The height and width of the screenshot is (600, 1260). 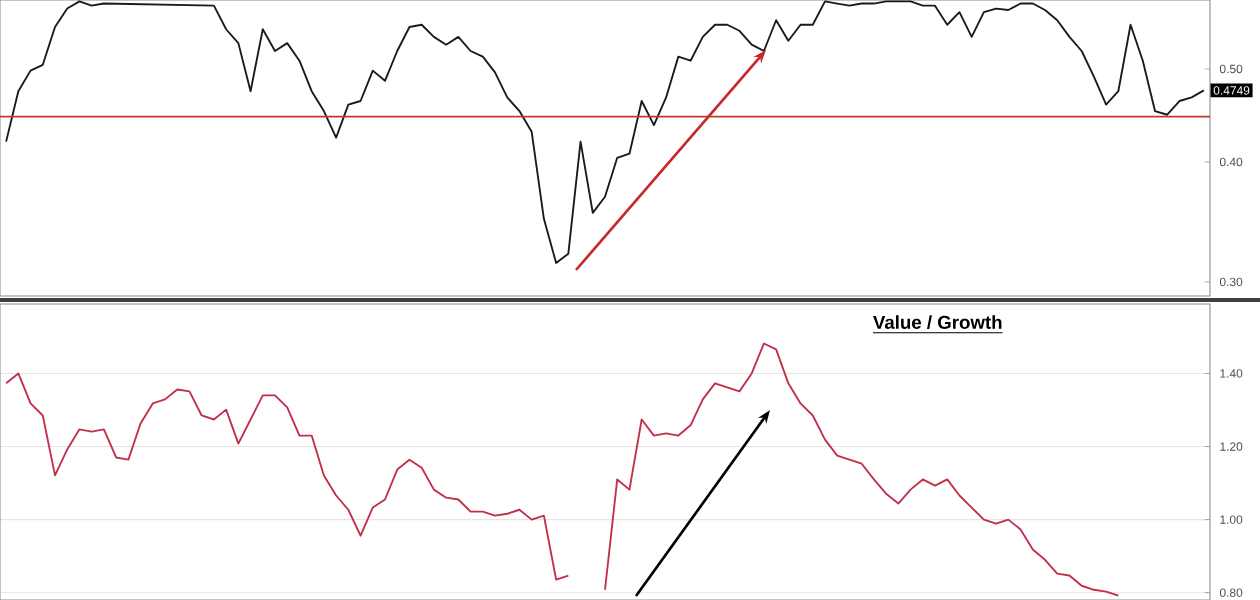 What do you see at coordinates (937, 322) in the screenshot?
I see `chart-title: Value / Growth` at bounding box center [937, 322].